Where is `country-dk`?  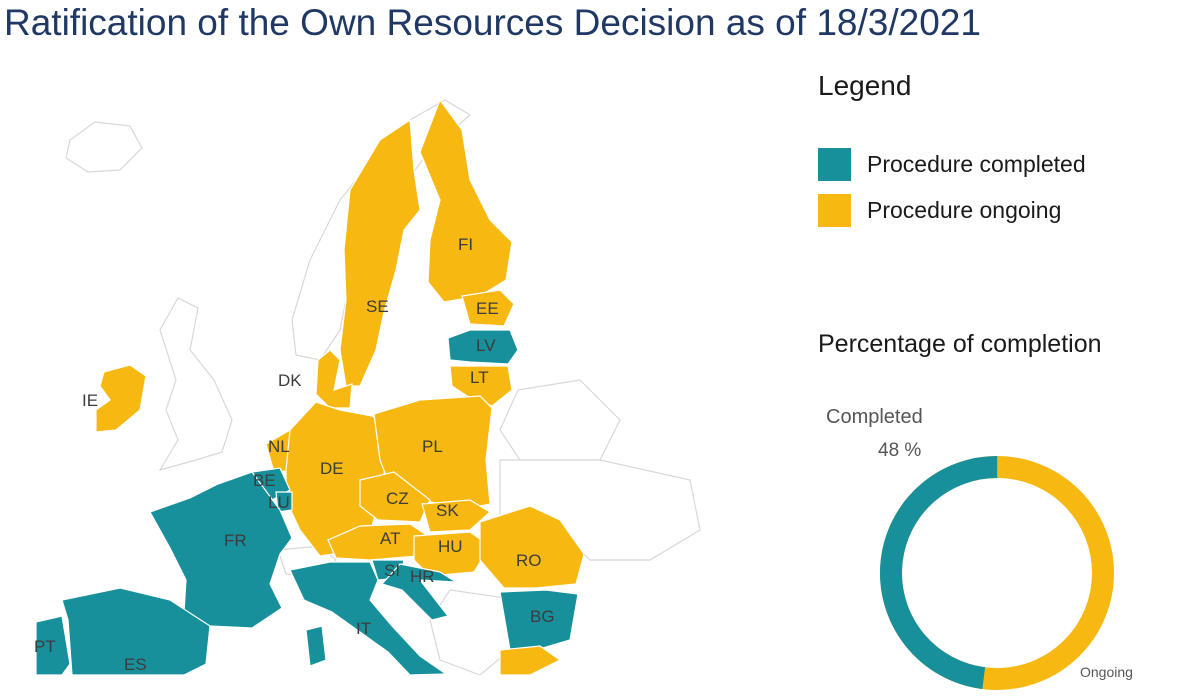
country-dk is located at coordinates (334, 379).